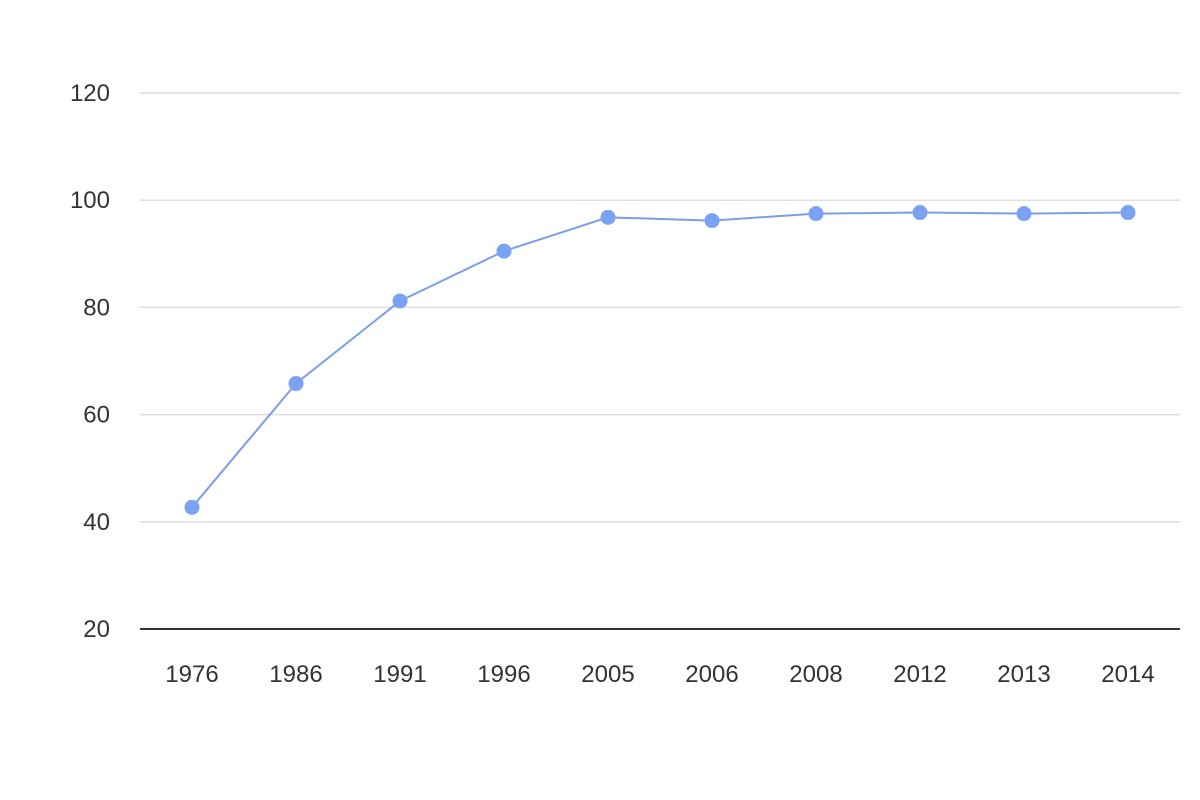 This screenshot has width=1200, height=800. I want to click on x-tick-label: 1986, so click(295, 674).